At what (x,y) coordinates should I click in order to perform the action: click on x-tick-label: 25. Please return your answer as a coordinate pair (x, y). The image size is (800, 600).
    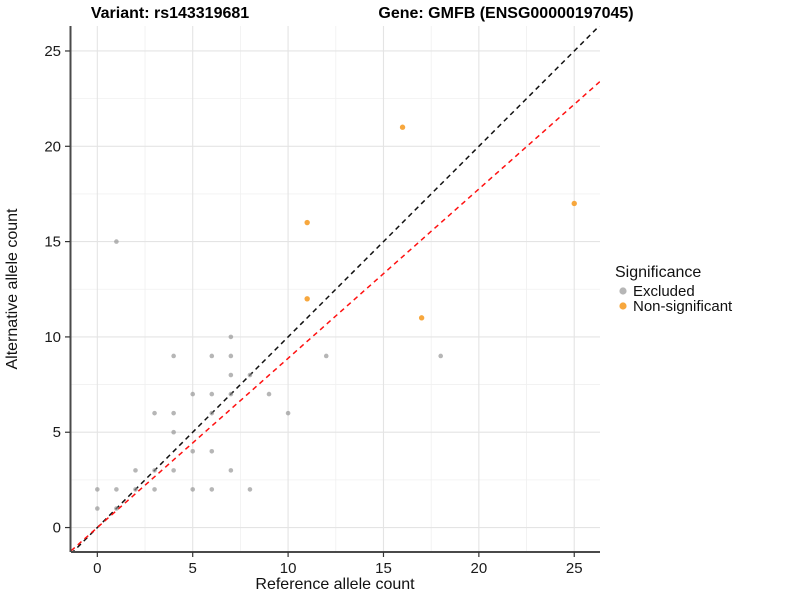
    Looking at the image, I should click on (574, 568).